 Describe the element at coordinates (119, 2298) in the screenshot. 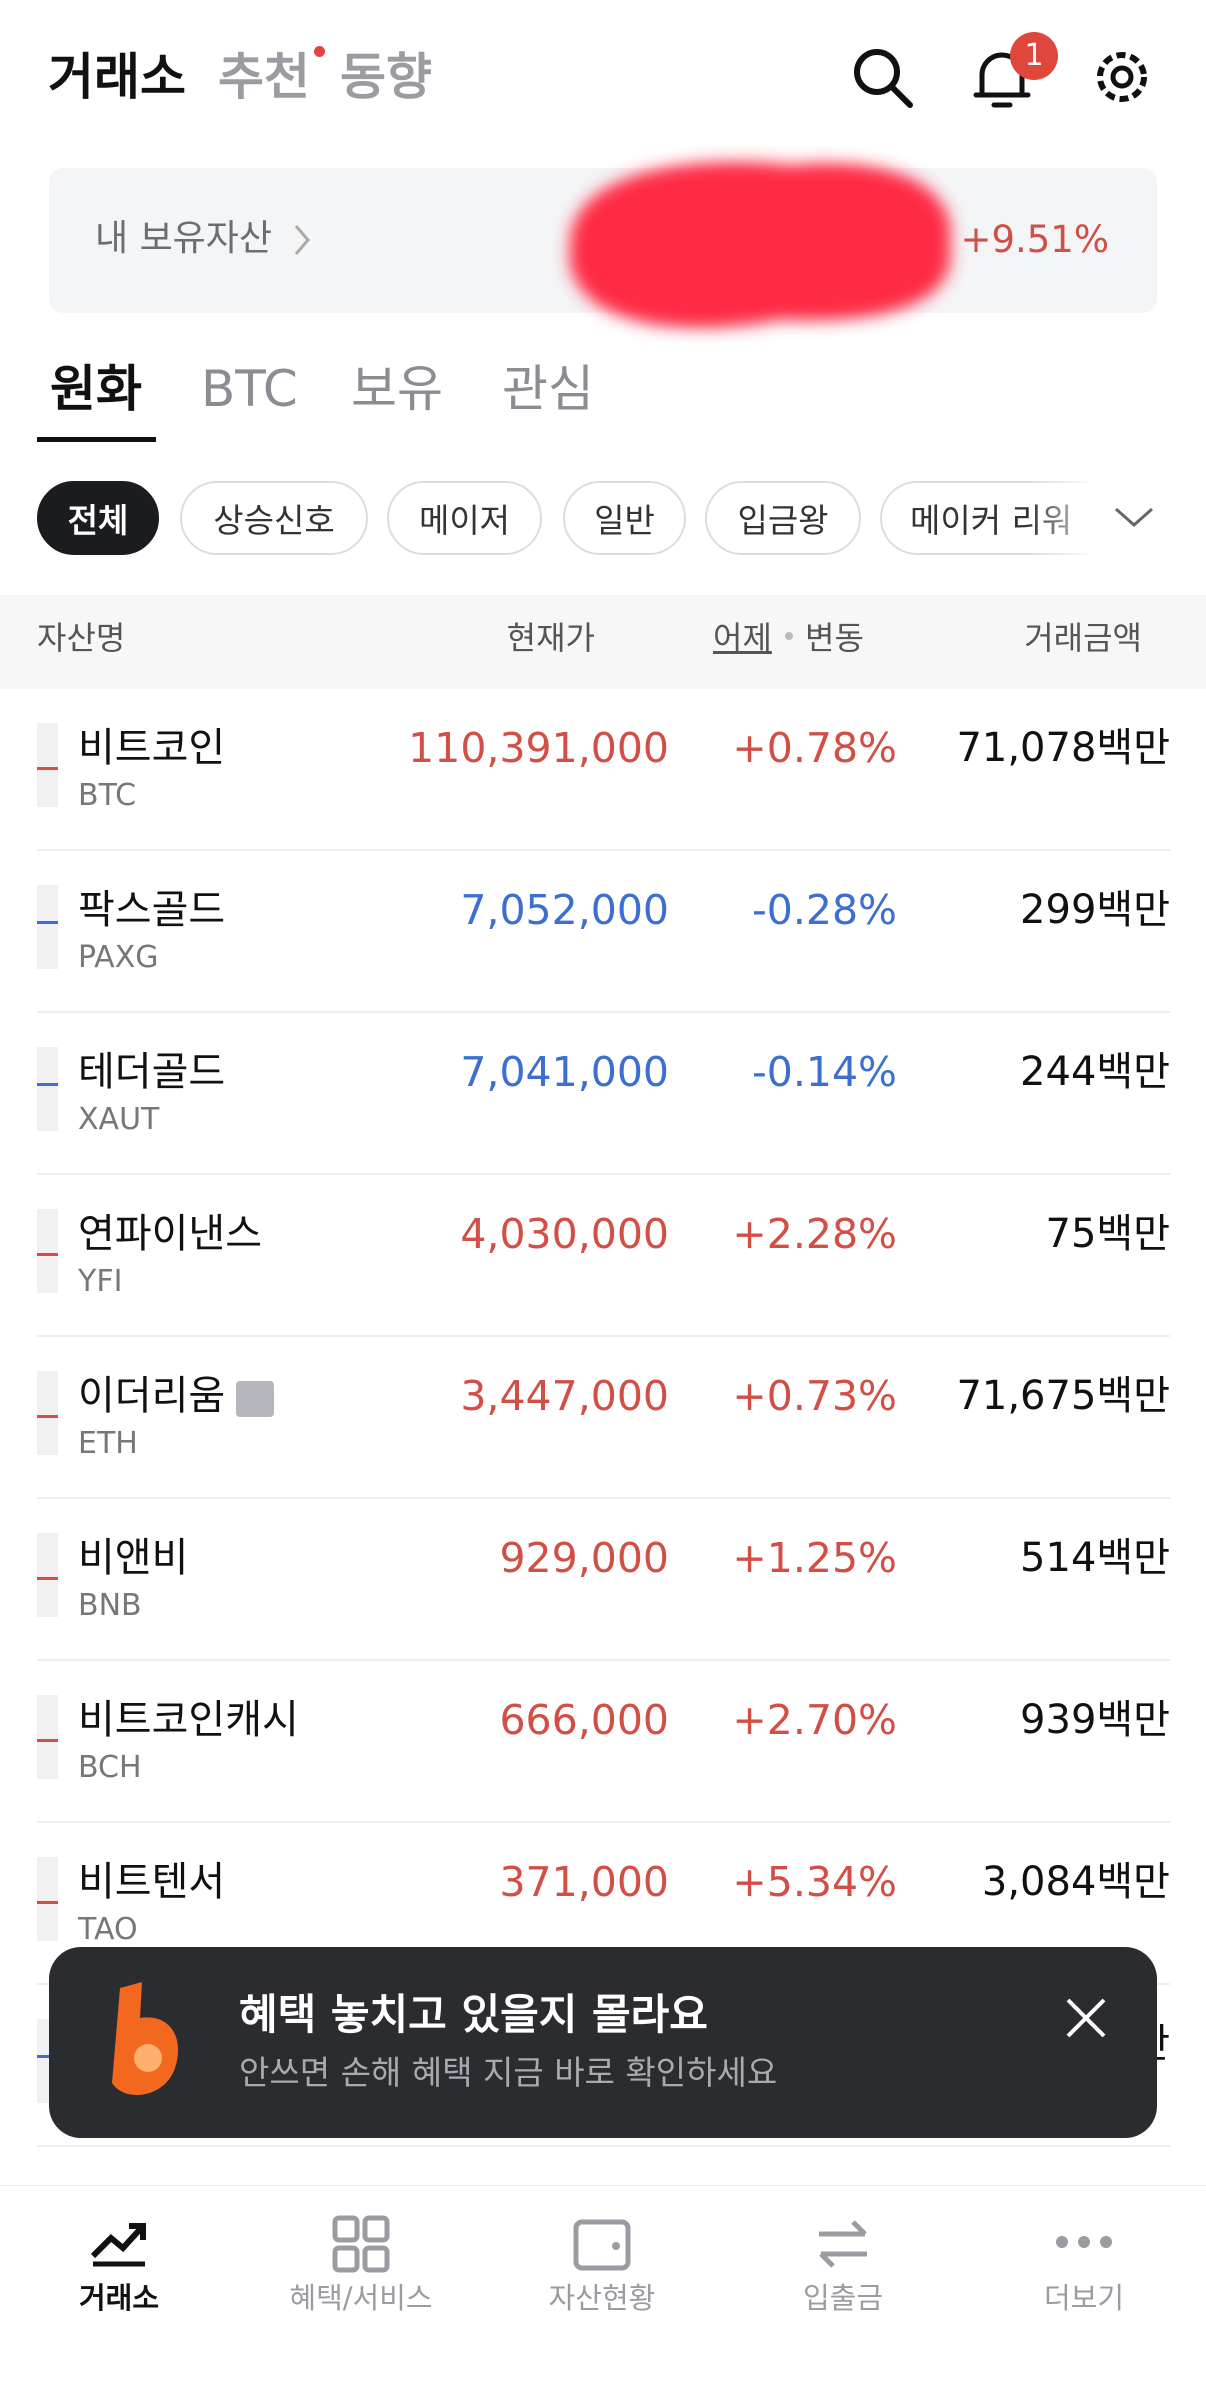

I see `nav-label: 거래소` at that location.